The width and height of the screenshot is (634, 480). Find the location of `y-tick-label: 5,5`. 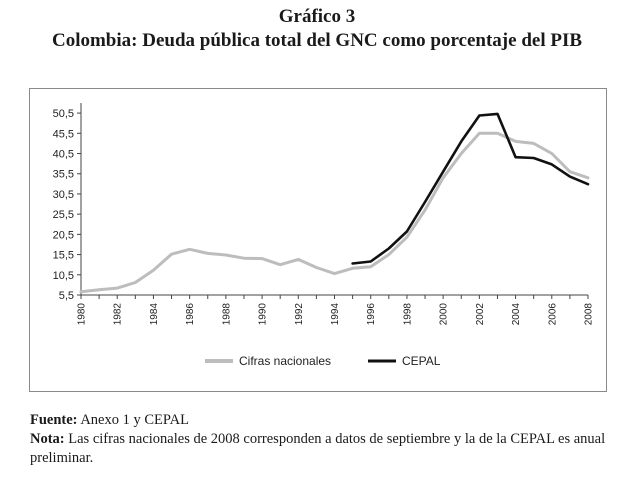

y-tick-label: 5,5 is located at coordinates (66, 296).